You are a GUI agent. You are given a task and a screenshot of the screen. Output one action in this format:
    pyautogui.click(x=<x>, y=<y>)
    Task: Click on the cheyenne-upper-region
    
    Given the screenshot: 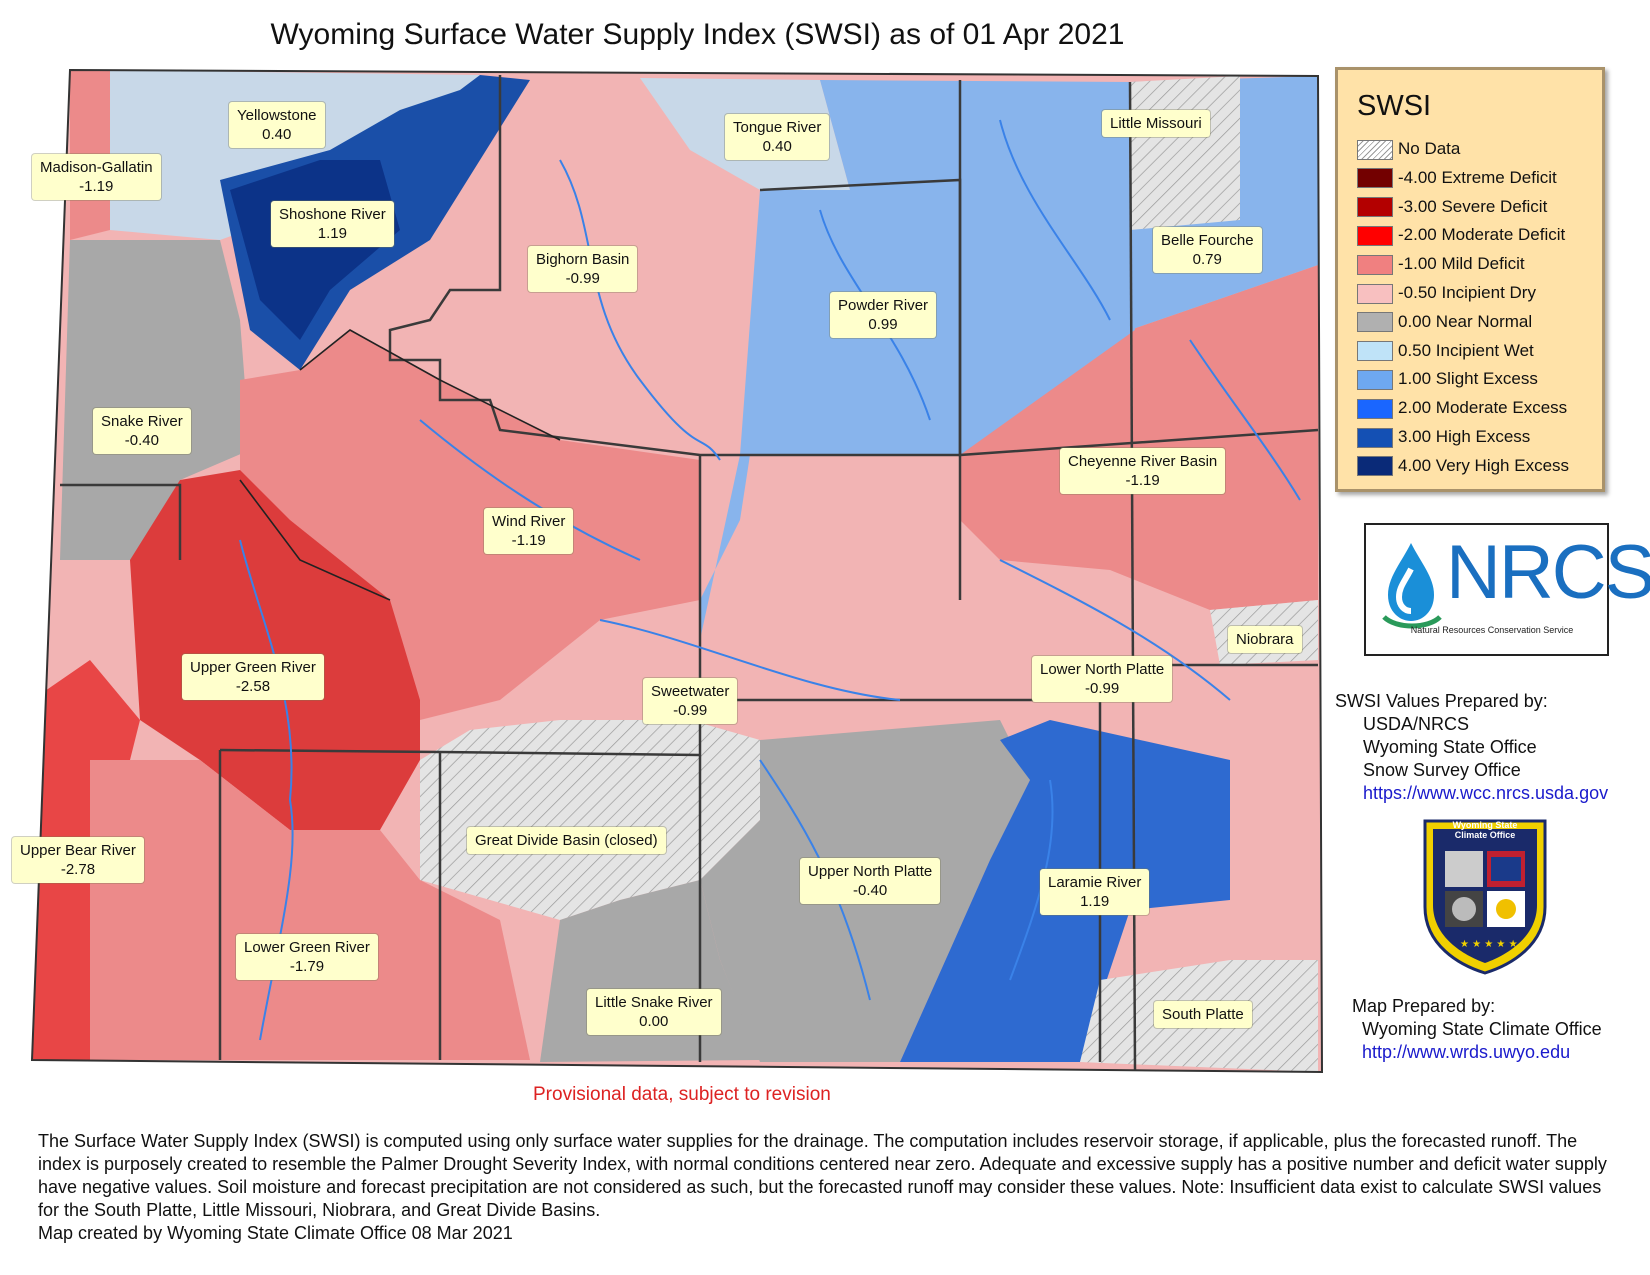 What is the action you would take?
    pyautogui.click(x=1139, y=360)
    